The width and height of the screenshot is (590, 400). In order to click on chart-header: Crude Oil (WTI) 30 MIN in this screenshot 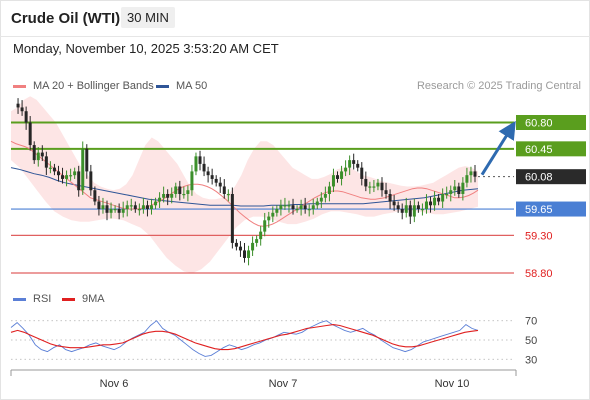, I will do `click(295, 18)`.